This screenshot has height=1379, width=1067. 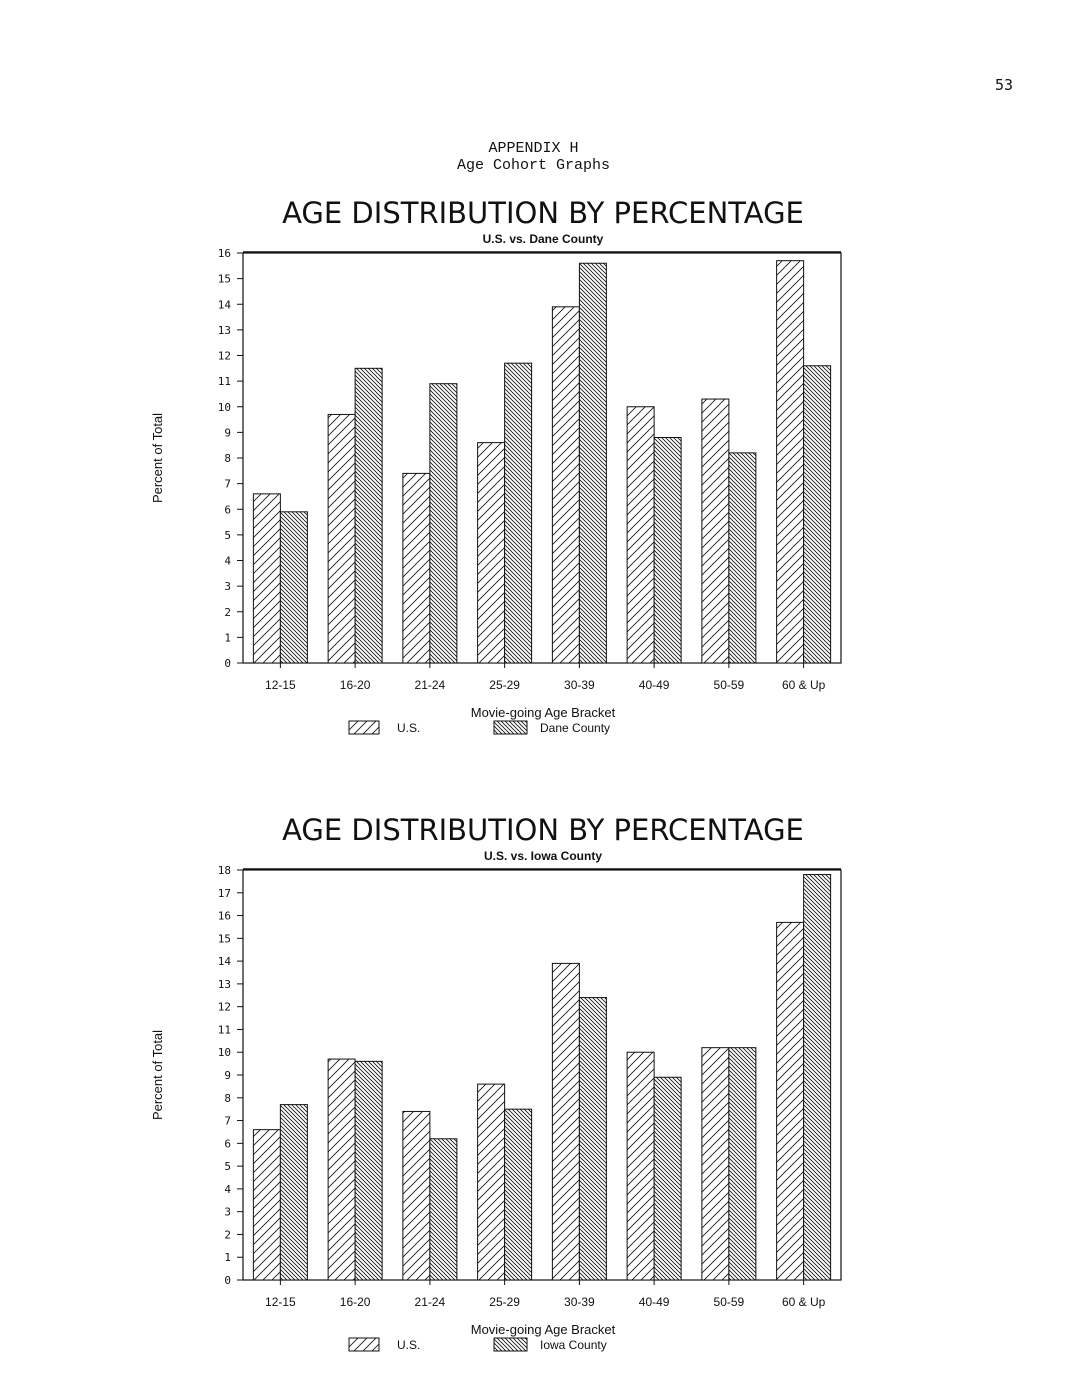 What do you see at coordinates (479, 727) in the screenshot?
I see `legend: U.S. Dane County` at bounding box center [479, 727].